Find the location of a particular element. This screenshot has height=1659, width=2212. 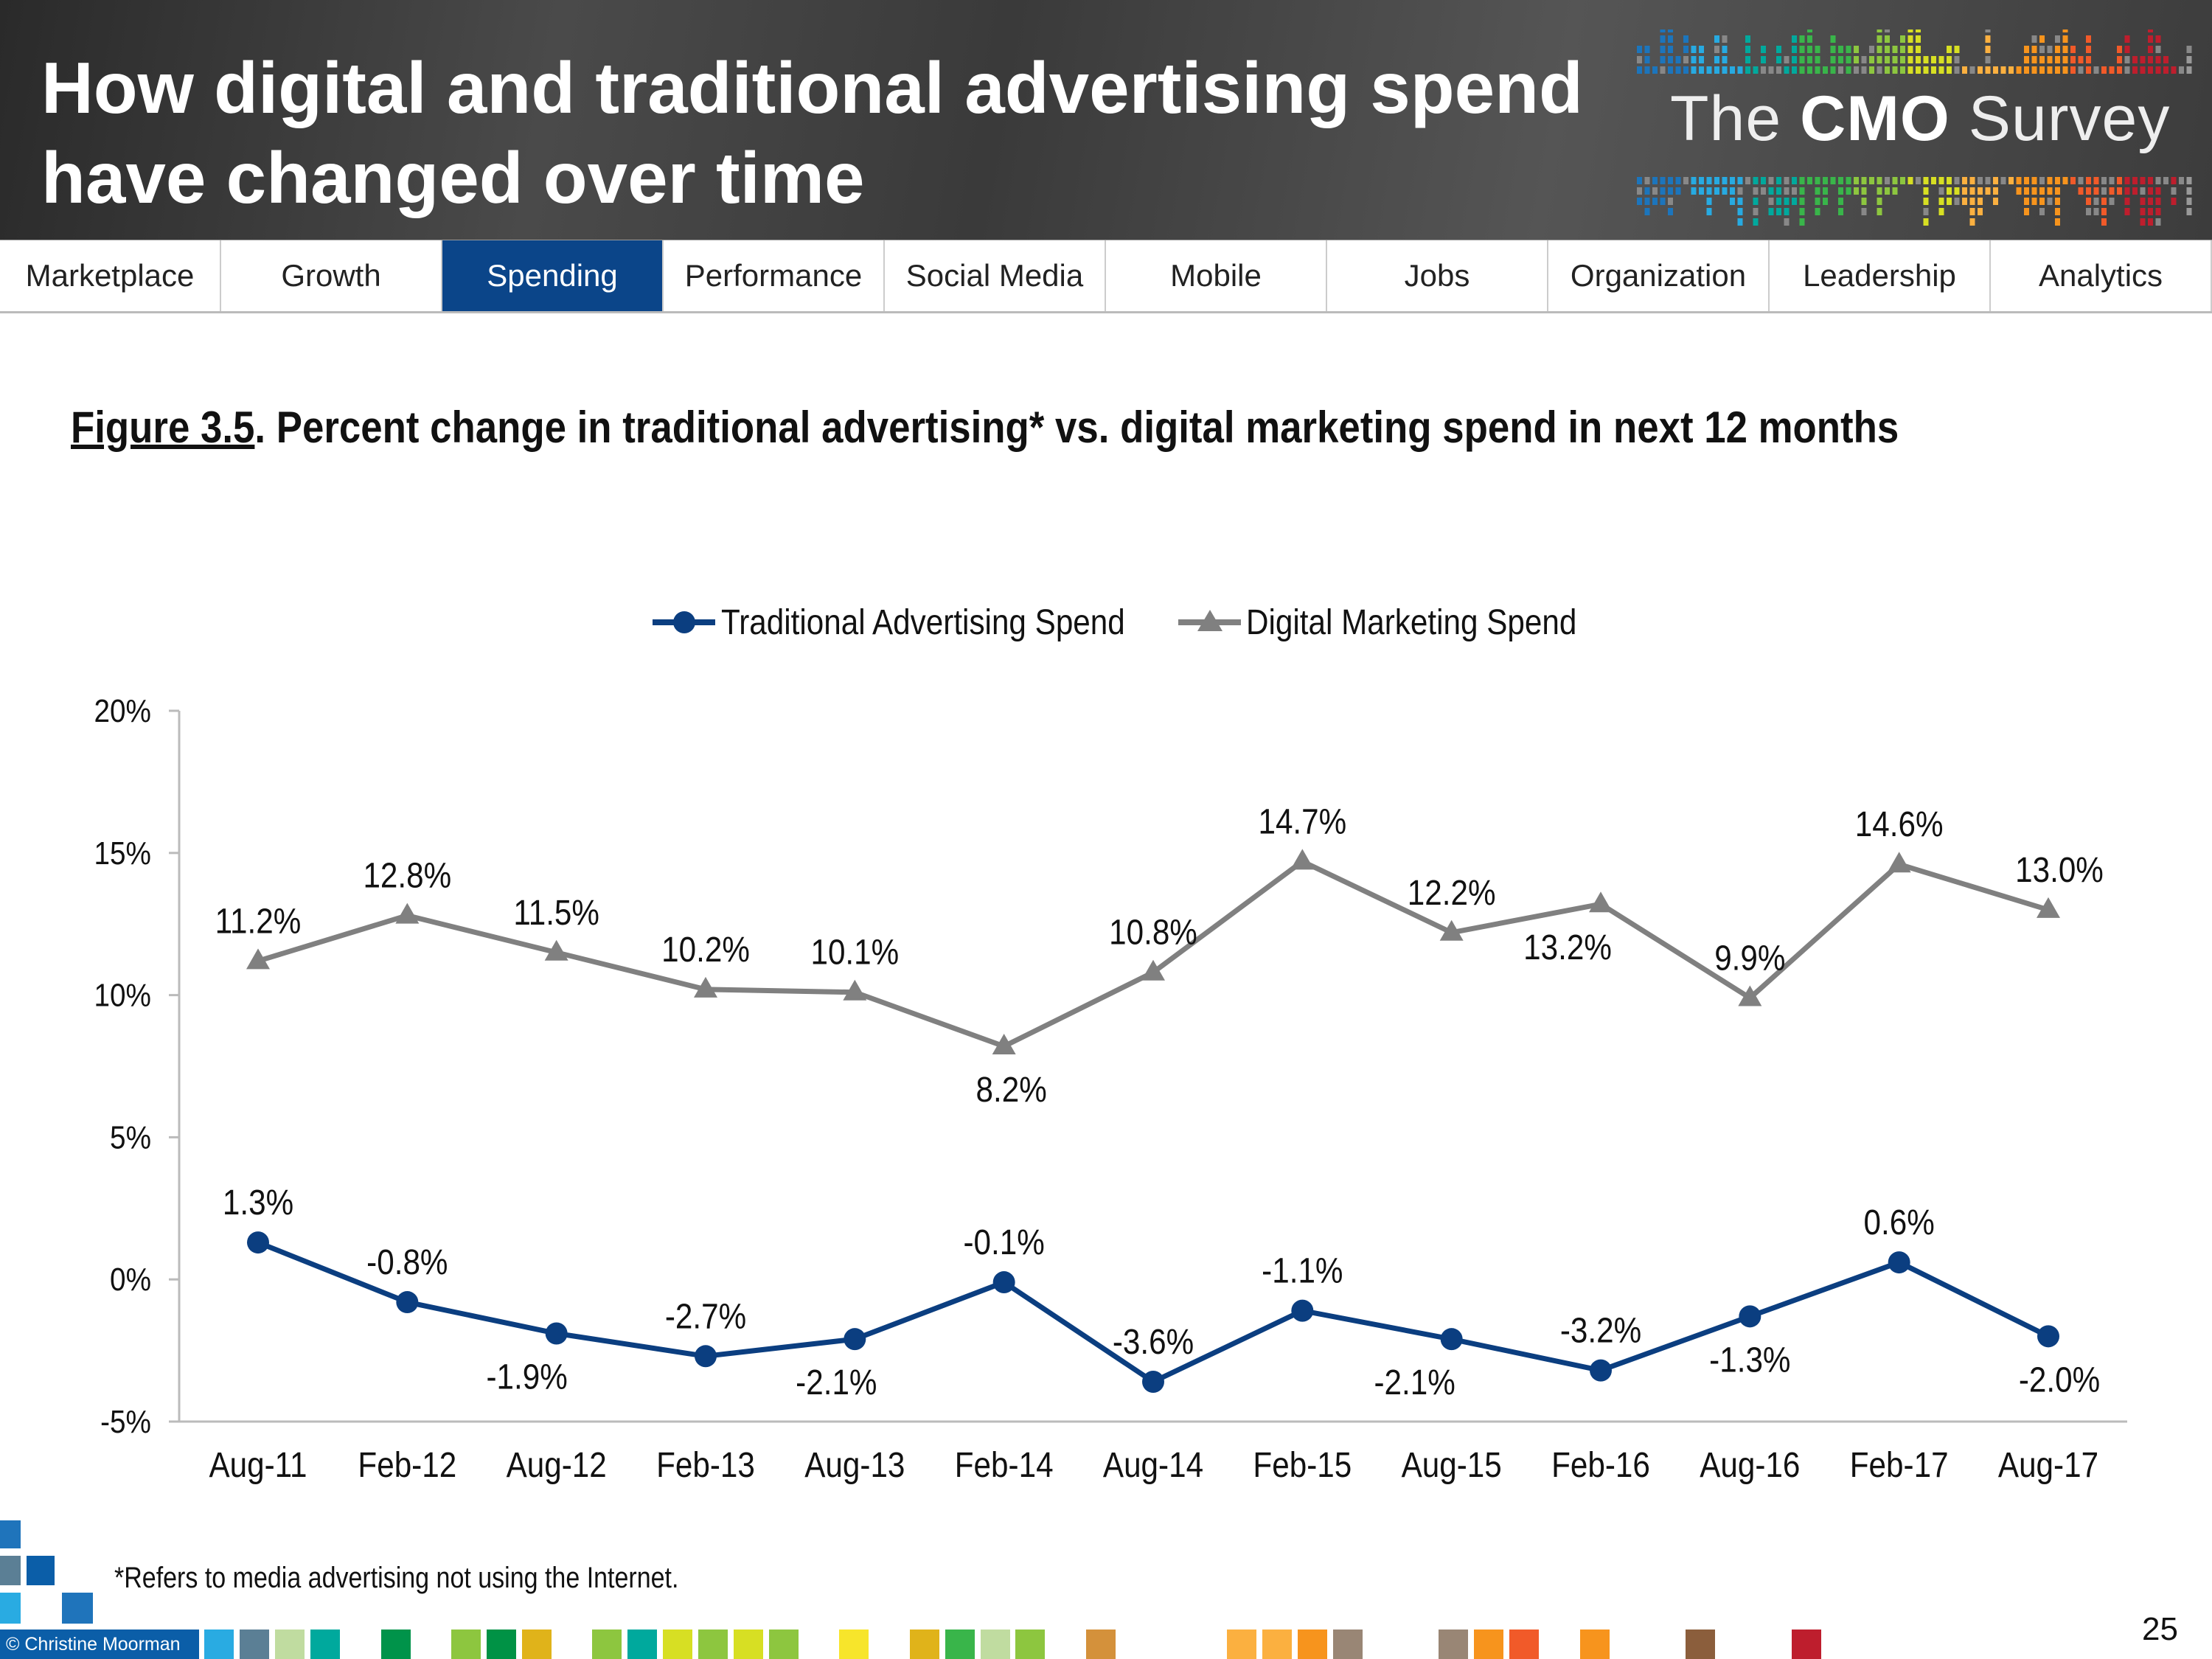

x-tick-label: Feb-13 is located at coordinates (705, 1464).